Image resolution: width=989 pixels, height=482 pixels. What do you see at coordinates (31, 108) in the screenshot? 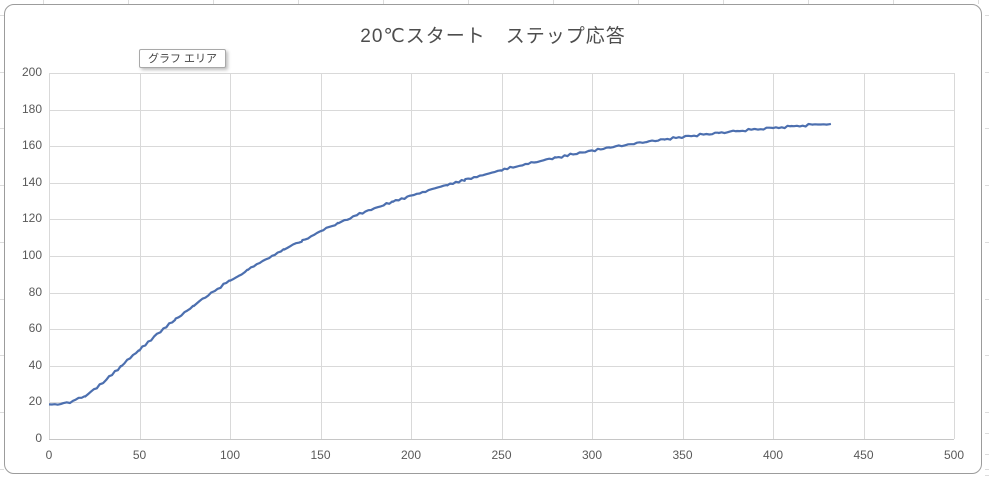
I see `y-tick-label: 180` at bounding box center [31, 108].